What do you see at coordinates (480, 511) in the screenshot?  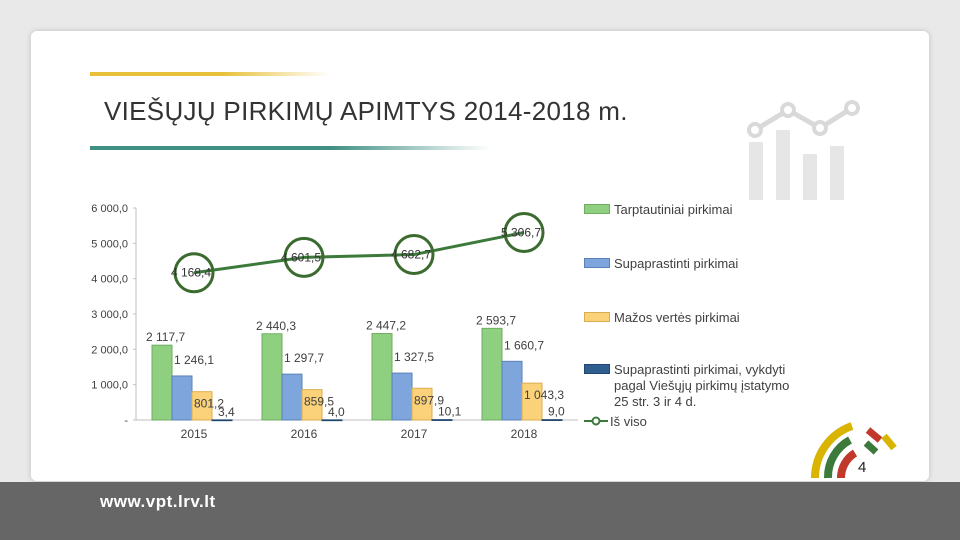 I see `footer-bar` at bounding box center [480, 511].